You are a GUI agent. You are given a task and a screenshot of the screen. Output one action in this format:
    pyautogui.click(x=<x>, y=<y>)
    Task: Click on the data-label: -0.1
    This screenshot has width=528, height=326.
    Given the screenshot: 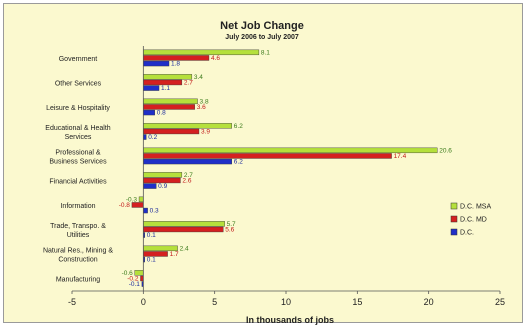 What is the action you would take?
    pyautogui.click(x=135, y=284)
    